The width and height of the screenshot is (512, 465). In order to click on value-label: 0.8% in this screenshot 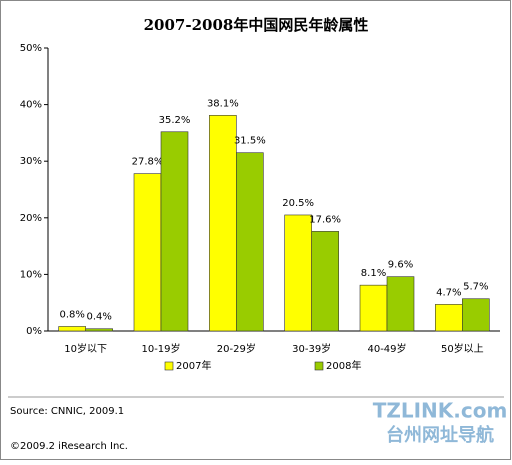, I will do `click(71, 314)`.